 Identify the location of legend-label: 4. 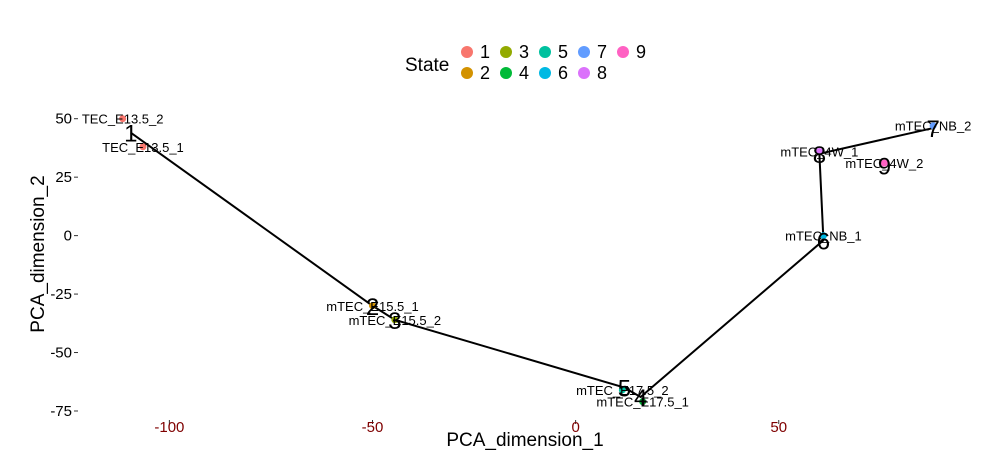
(524, 73).